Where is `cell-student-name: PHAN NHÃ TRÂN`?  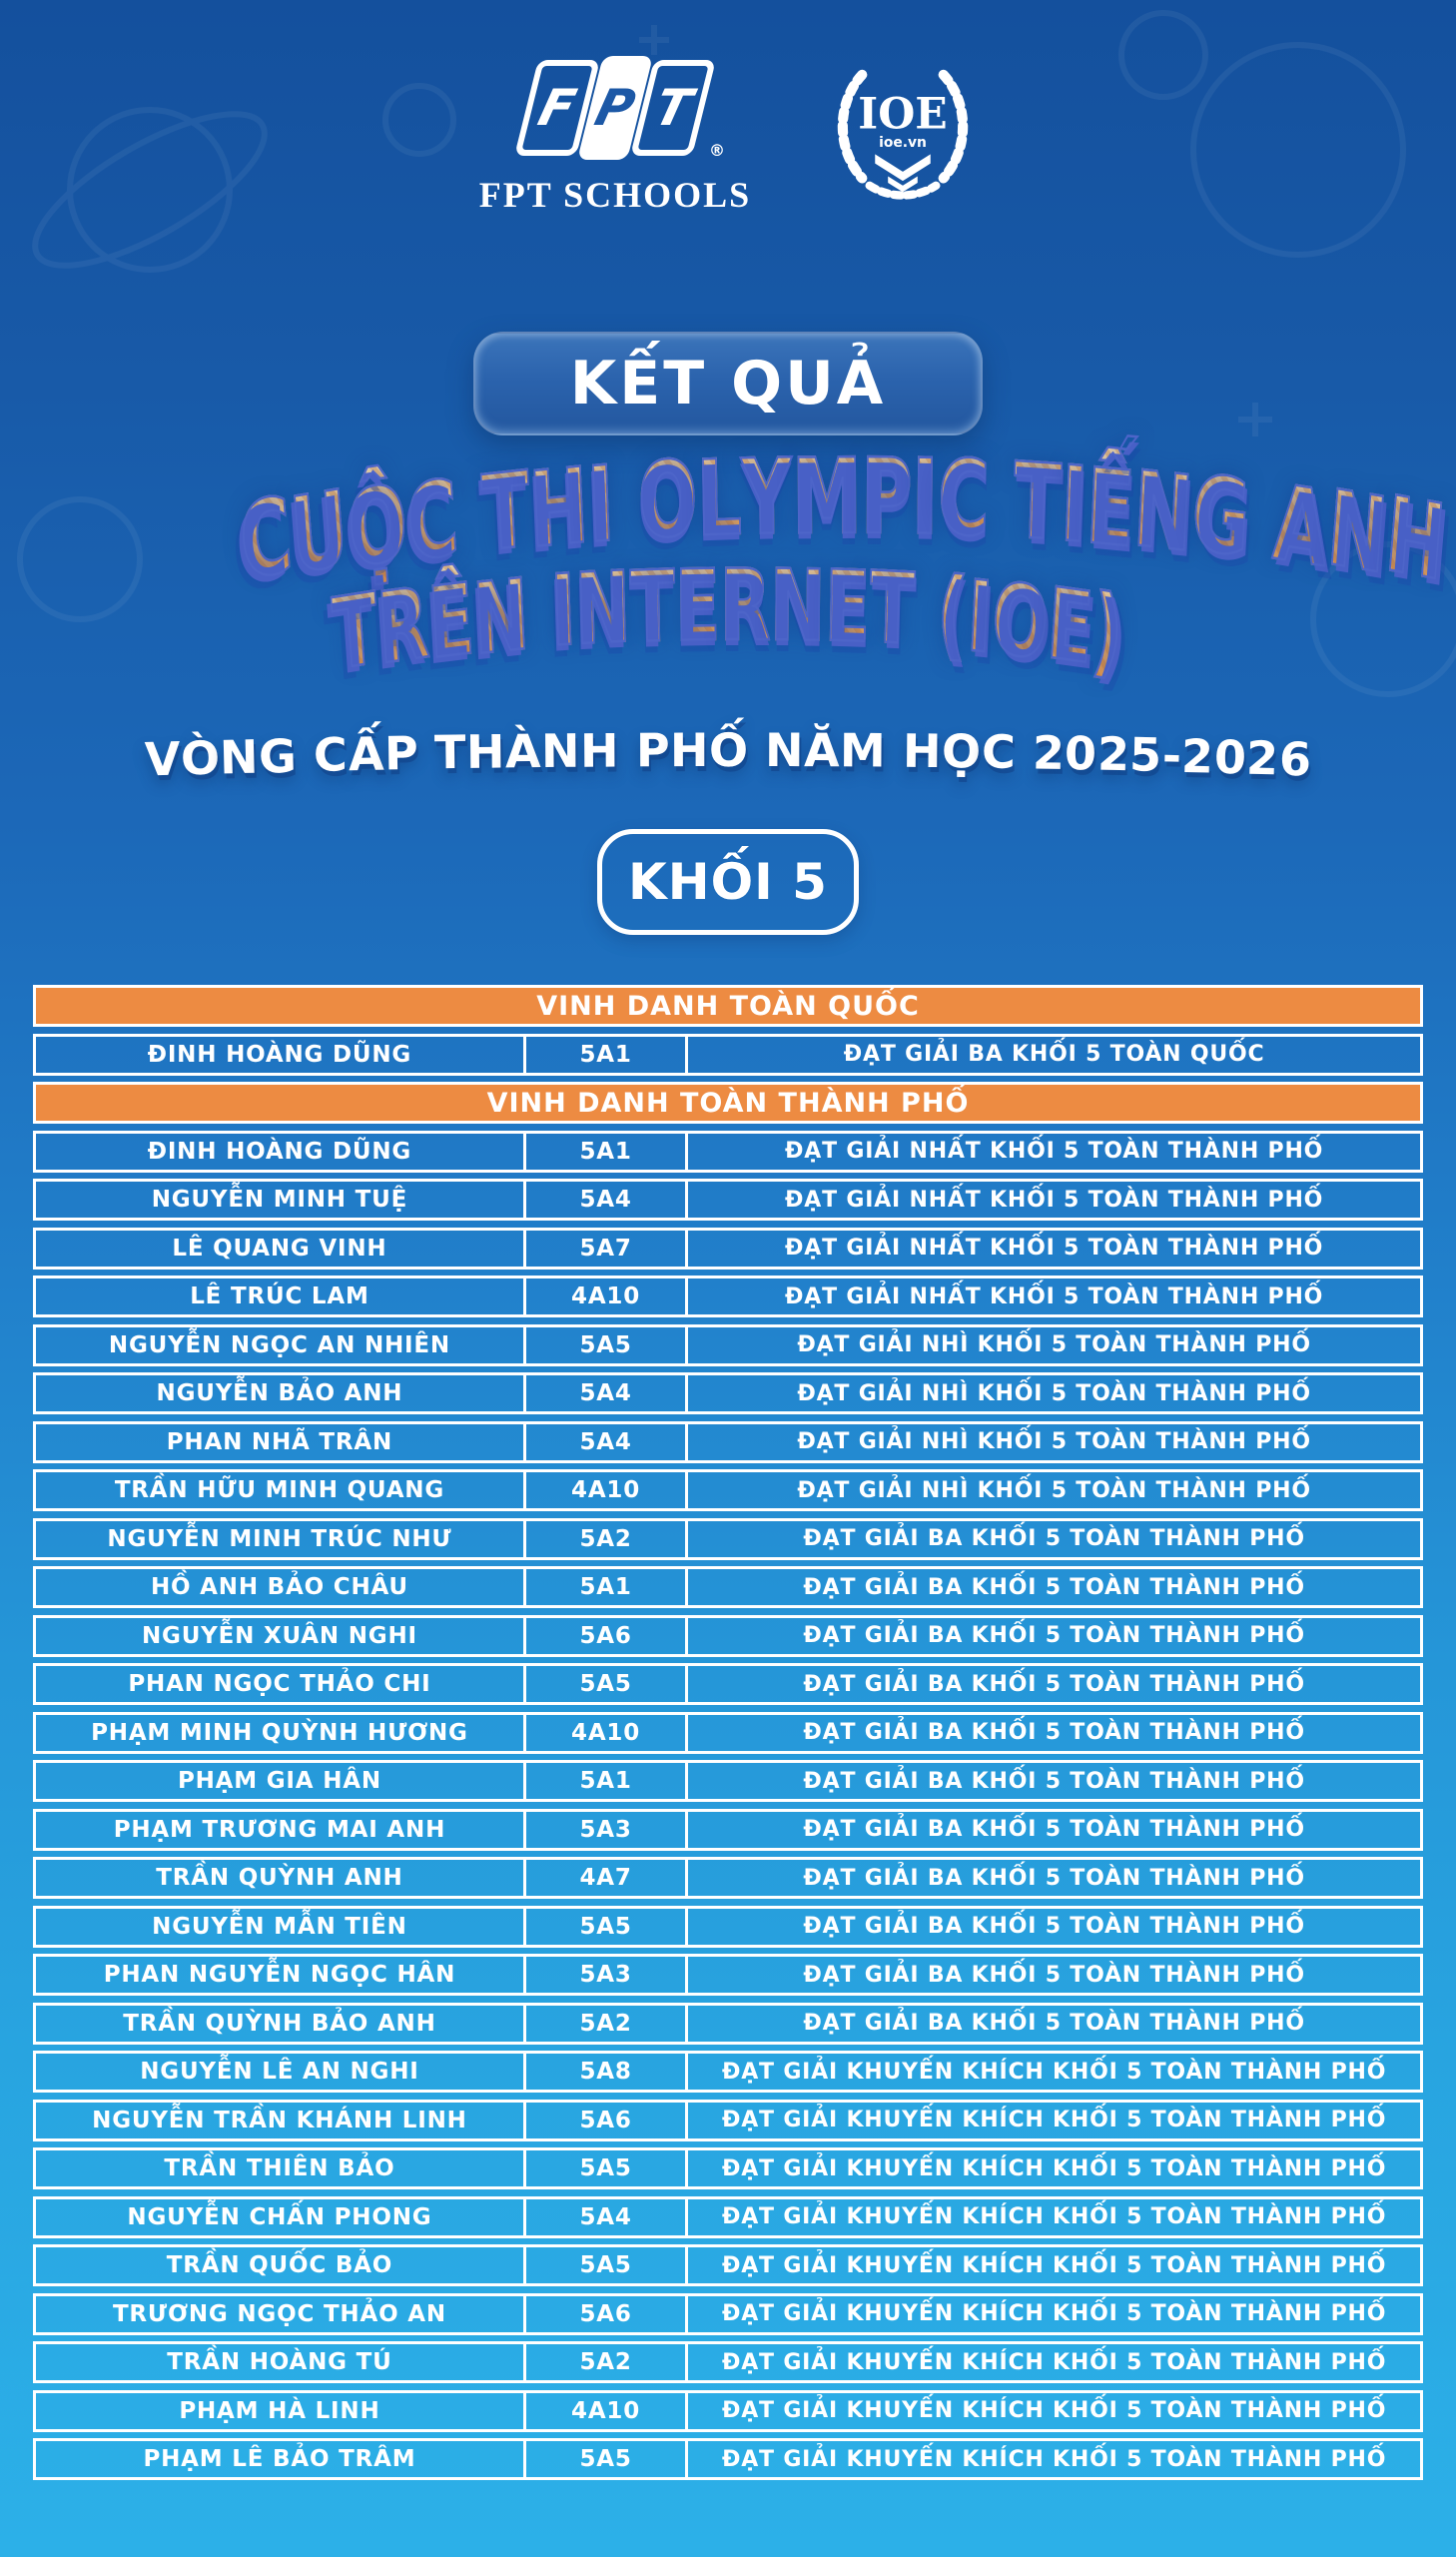
cell-student-name: PHAN NHÃ TRÂN is located at coordinates (279, 1441).